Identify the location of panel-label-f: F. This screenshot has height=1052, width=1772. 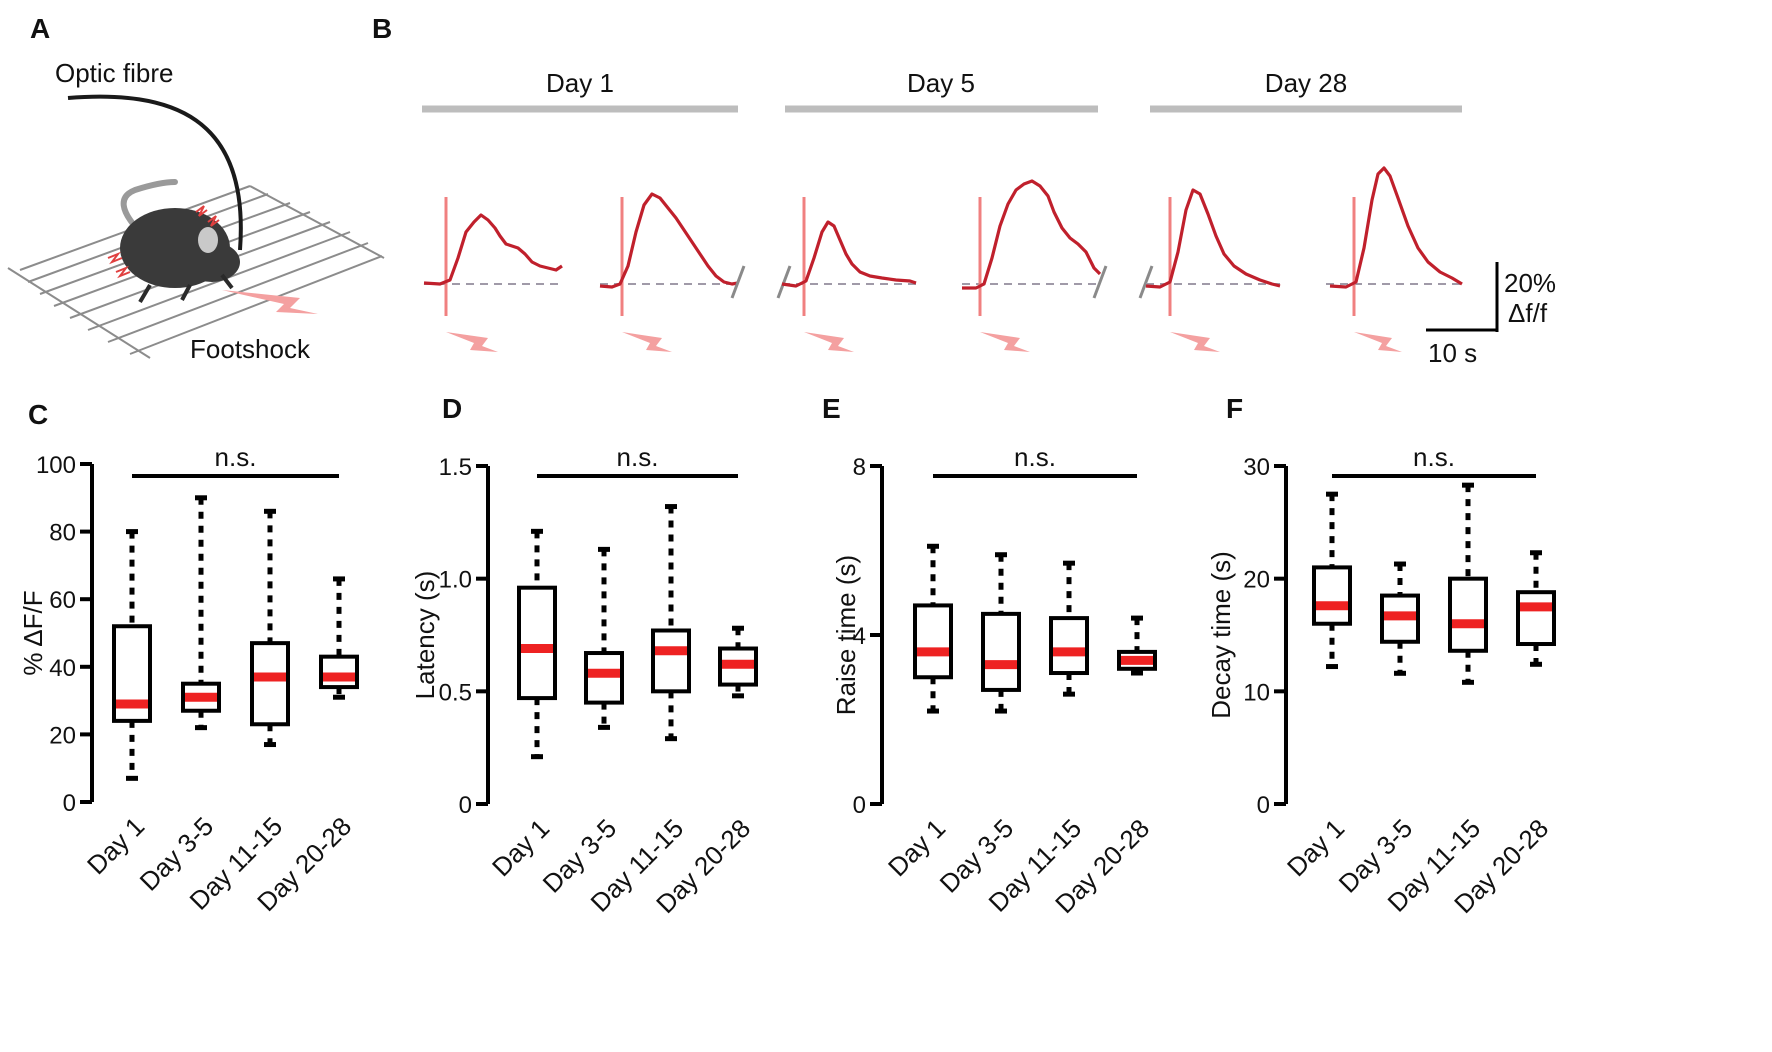
(1234, 408).